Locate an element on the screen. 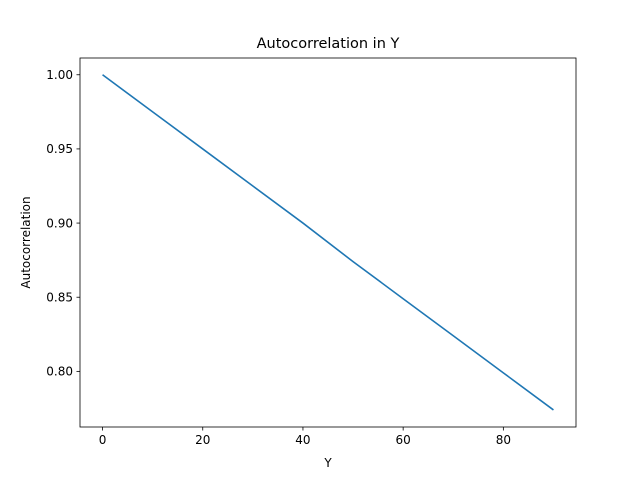 The image size is (640, 480). y-tick-label: 0.80 is located at coordinates (59, 372).